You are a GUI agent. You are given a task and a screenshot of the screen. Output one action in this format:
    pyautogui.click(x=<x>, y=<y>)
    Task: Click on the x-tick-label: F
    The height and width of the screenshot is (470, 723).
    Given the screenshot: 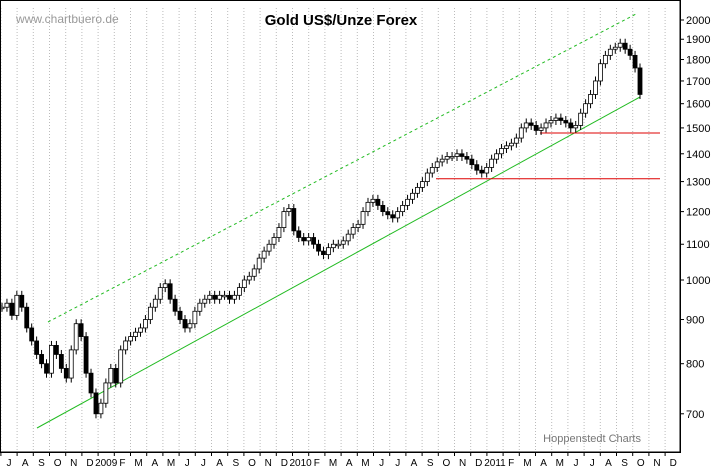 What is the action you would take?
    pyautogui.click(x=317, y=463)
    